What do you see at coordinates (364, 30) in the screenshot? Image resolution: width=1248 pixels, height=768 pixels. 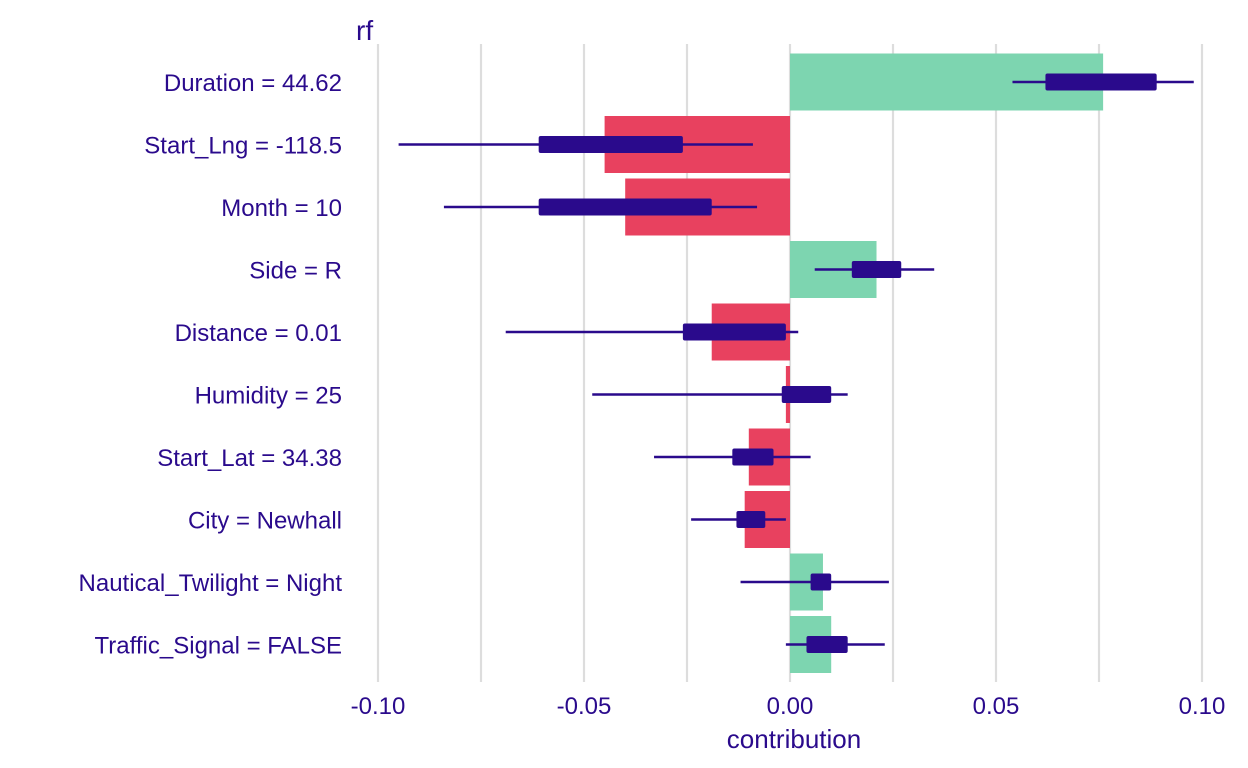 I see `chart-title: rf` at bounding box center [364, 30].